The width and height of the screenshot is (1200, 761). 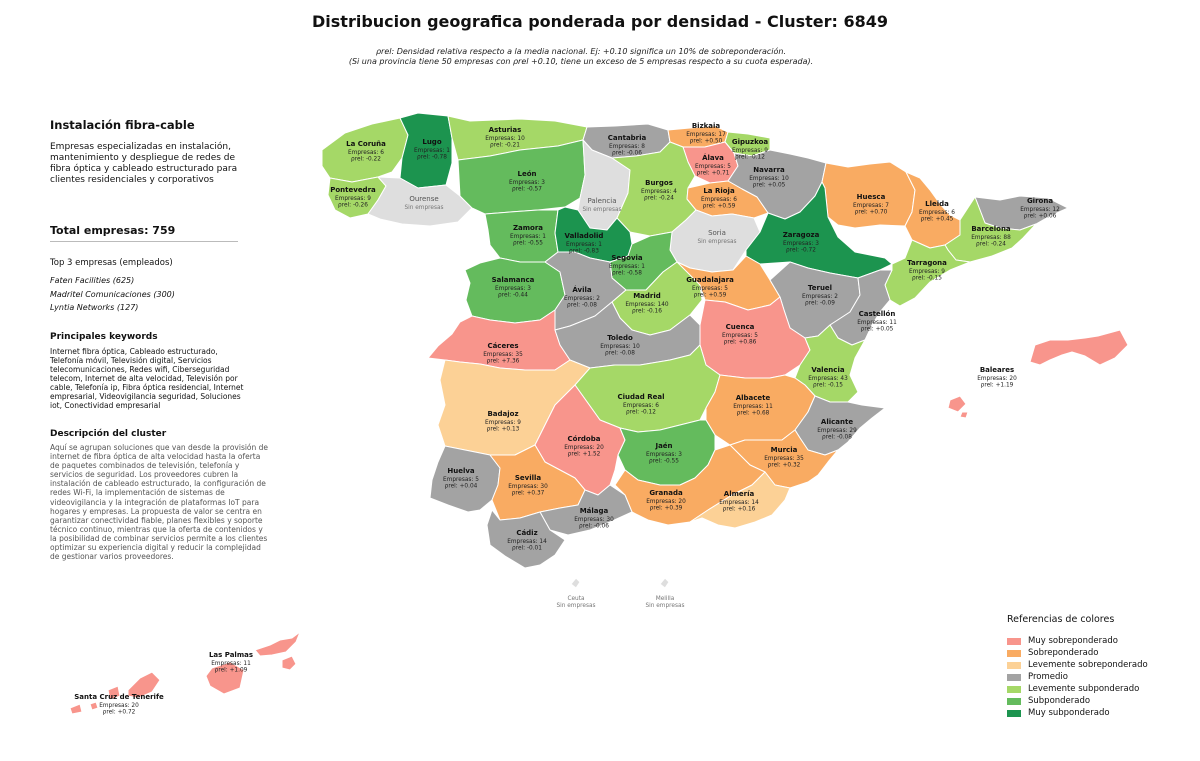 What do you see at coordinates (784, 466) in the screenshot?
I see `province-rho: ρrel: +0.32` at bounding box center [784, 466].